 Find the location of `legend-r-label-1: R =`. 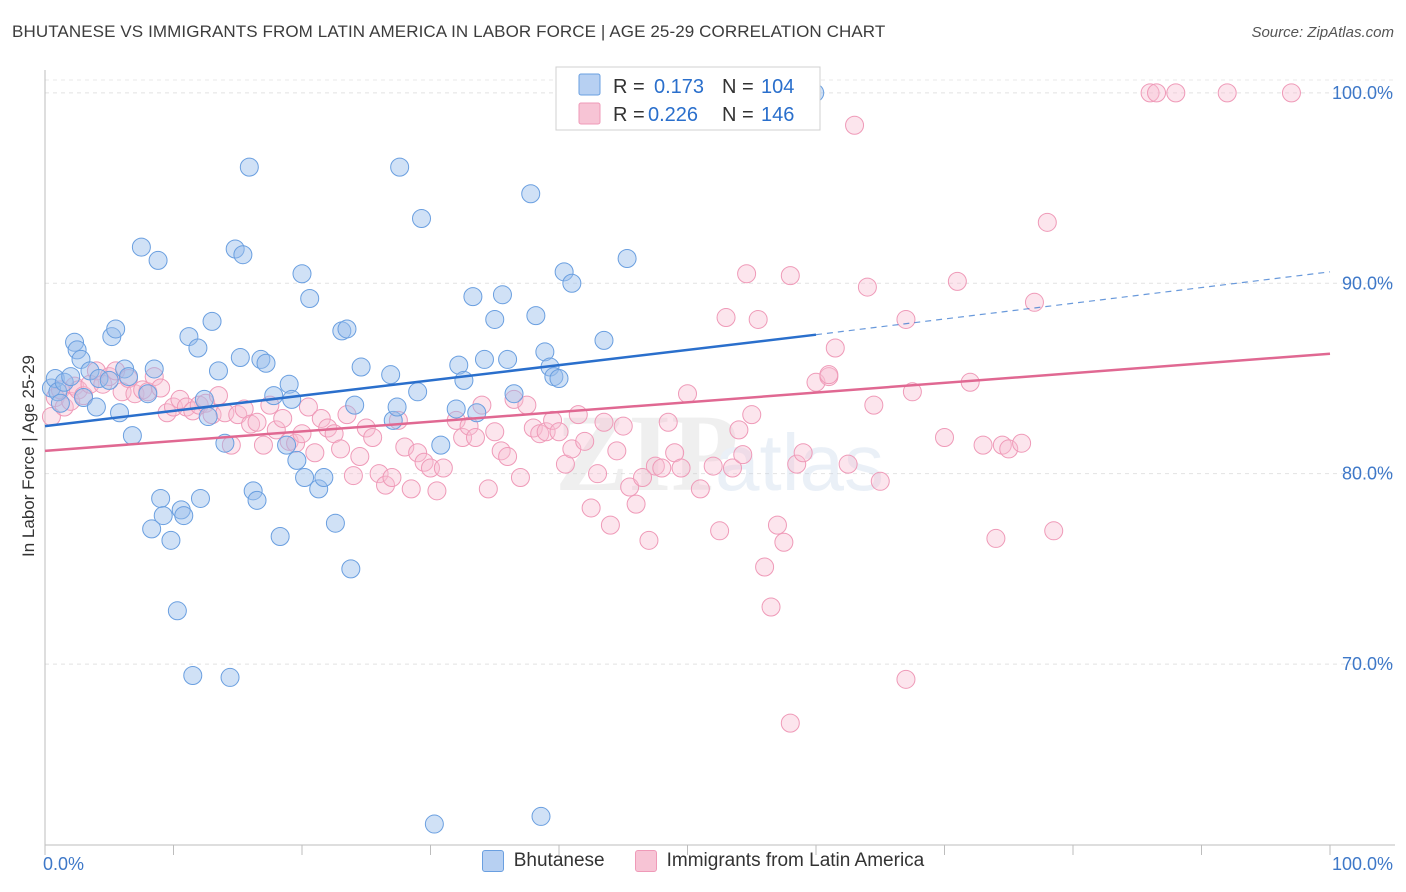

legend-r-label-1: R = is located at coordinates (629, 87).